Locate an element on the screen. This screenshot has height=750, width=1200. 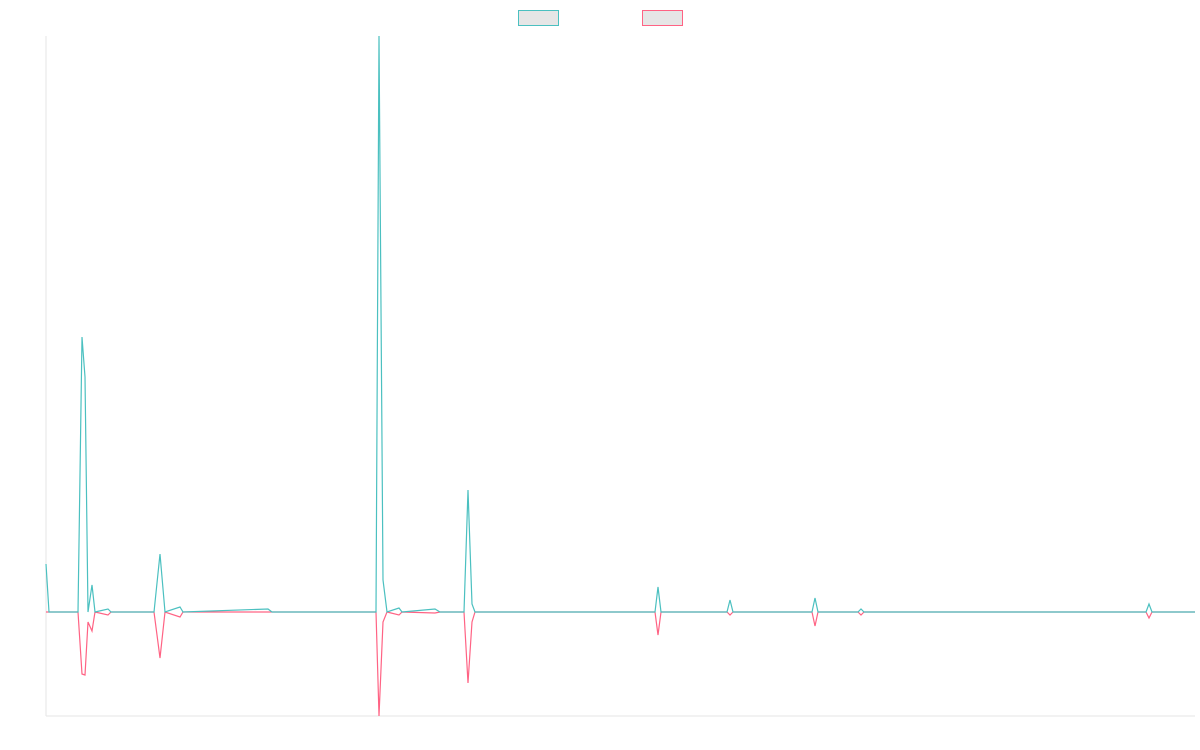
series-line is located at coordinates (620, 664).